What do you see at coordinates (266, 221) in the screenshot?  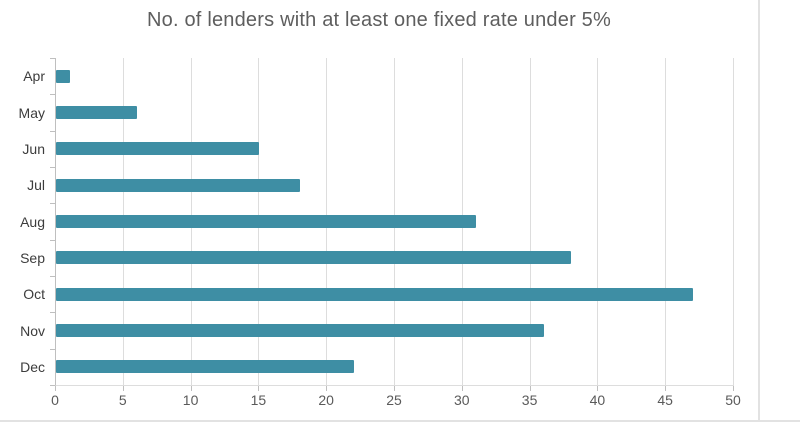 I see `bar-aug` at bounding box center [266, 221].